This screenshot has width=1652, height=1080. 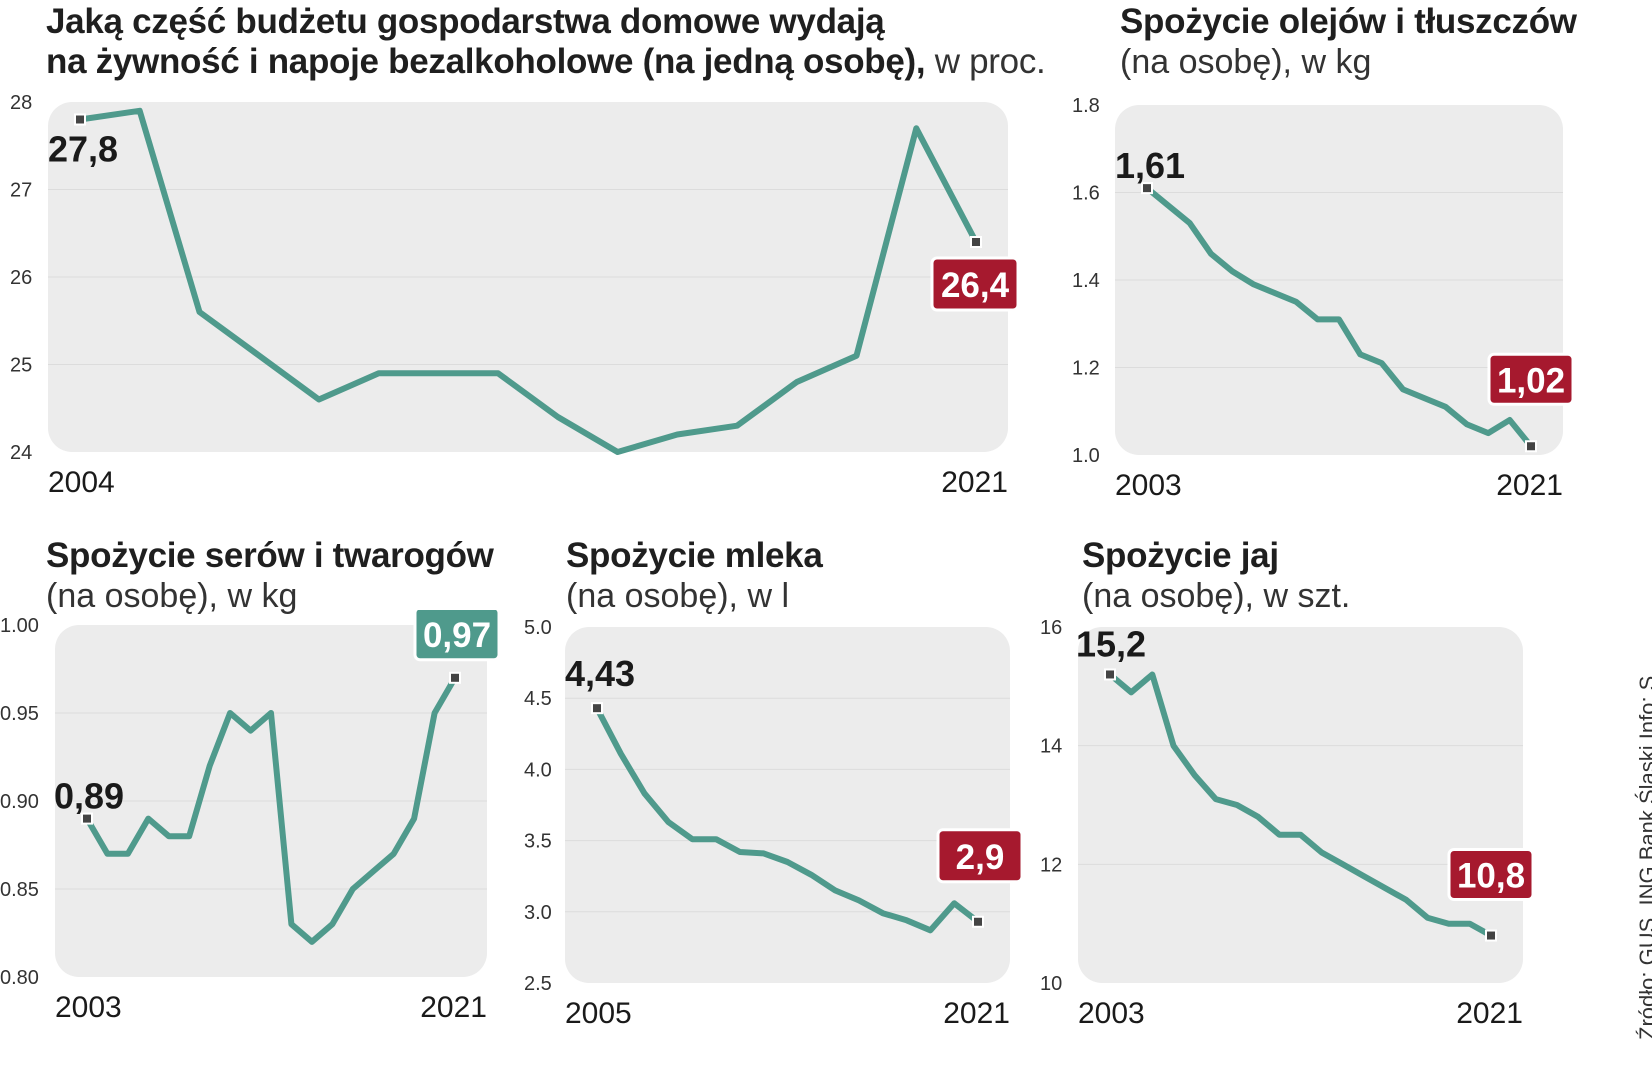 I want to click on y-tick-label: 25, so click(x=21, y=366).